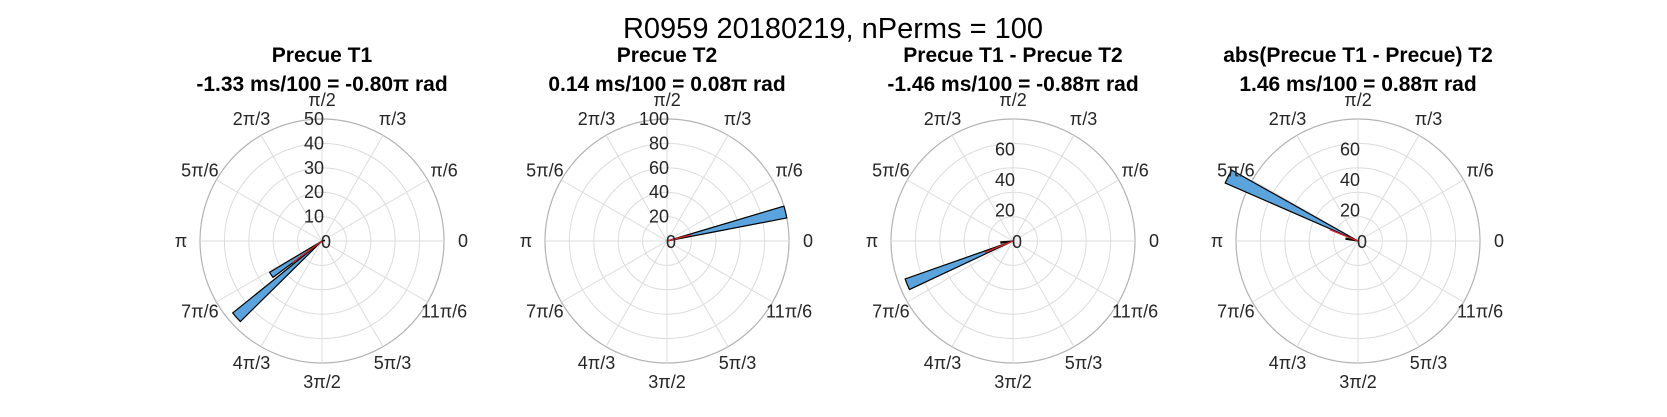  I want to click on radial-tick-label: 60, so click(659, 168).